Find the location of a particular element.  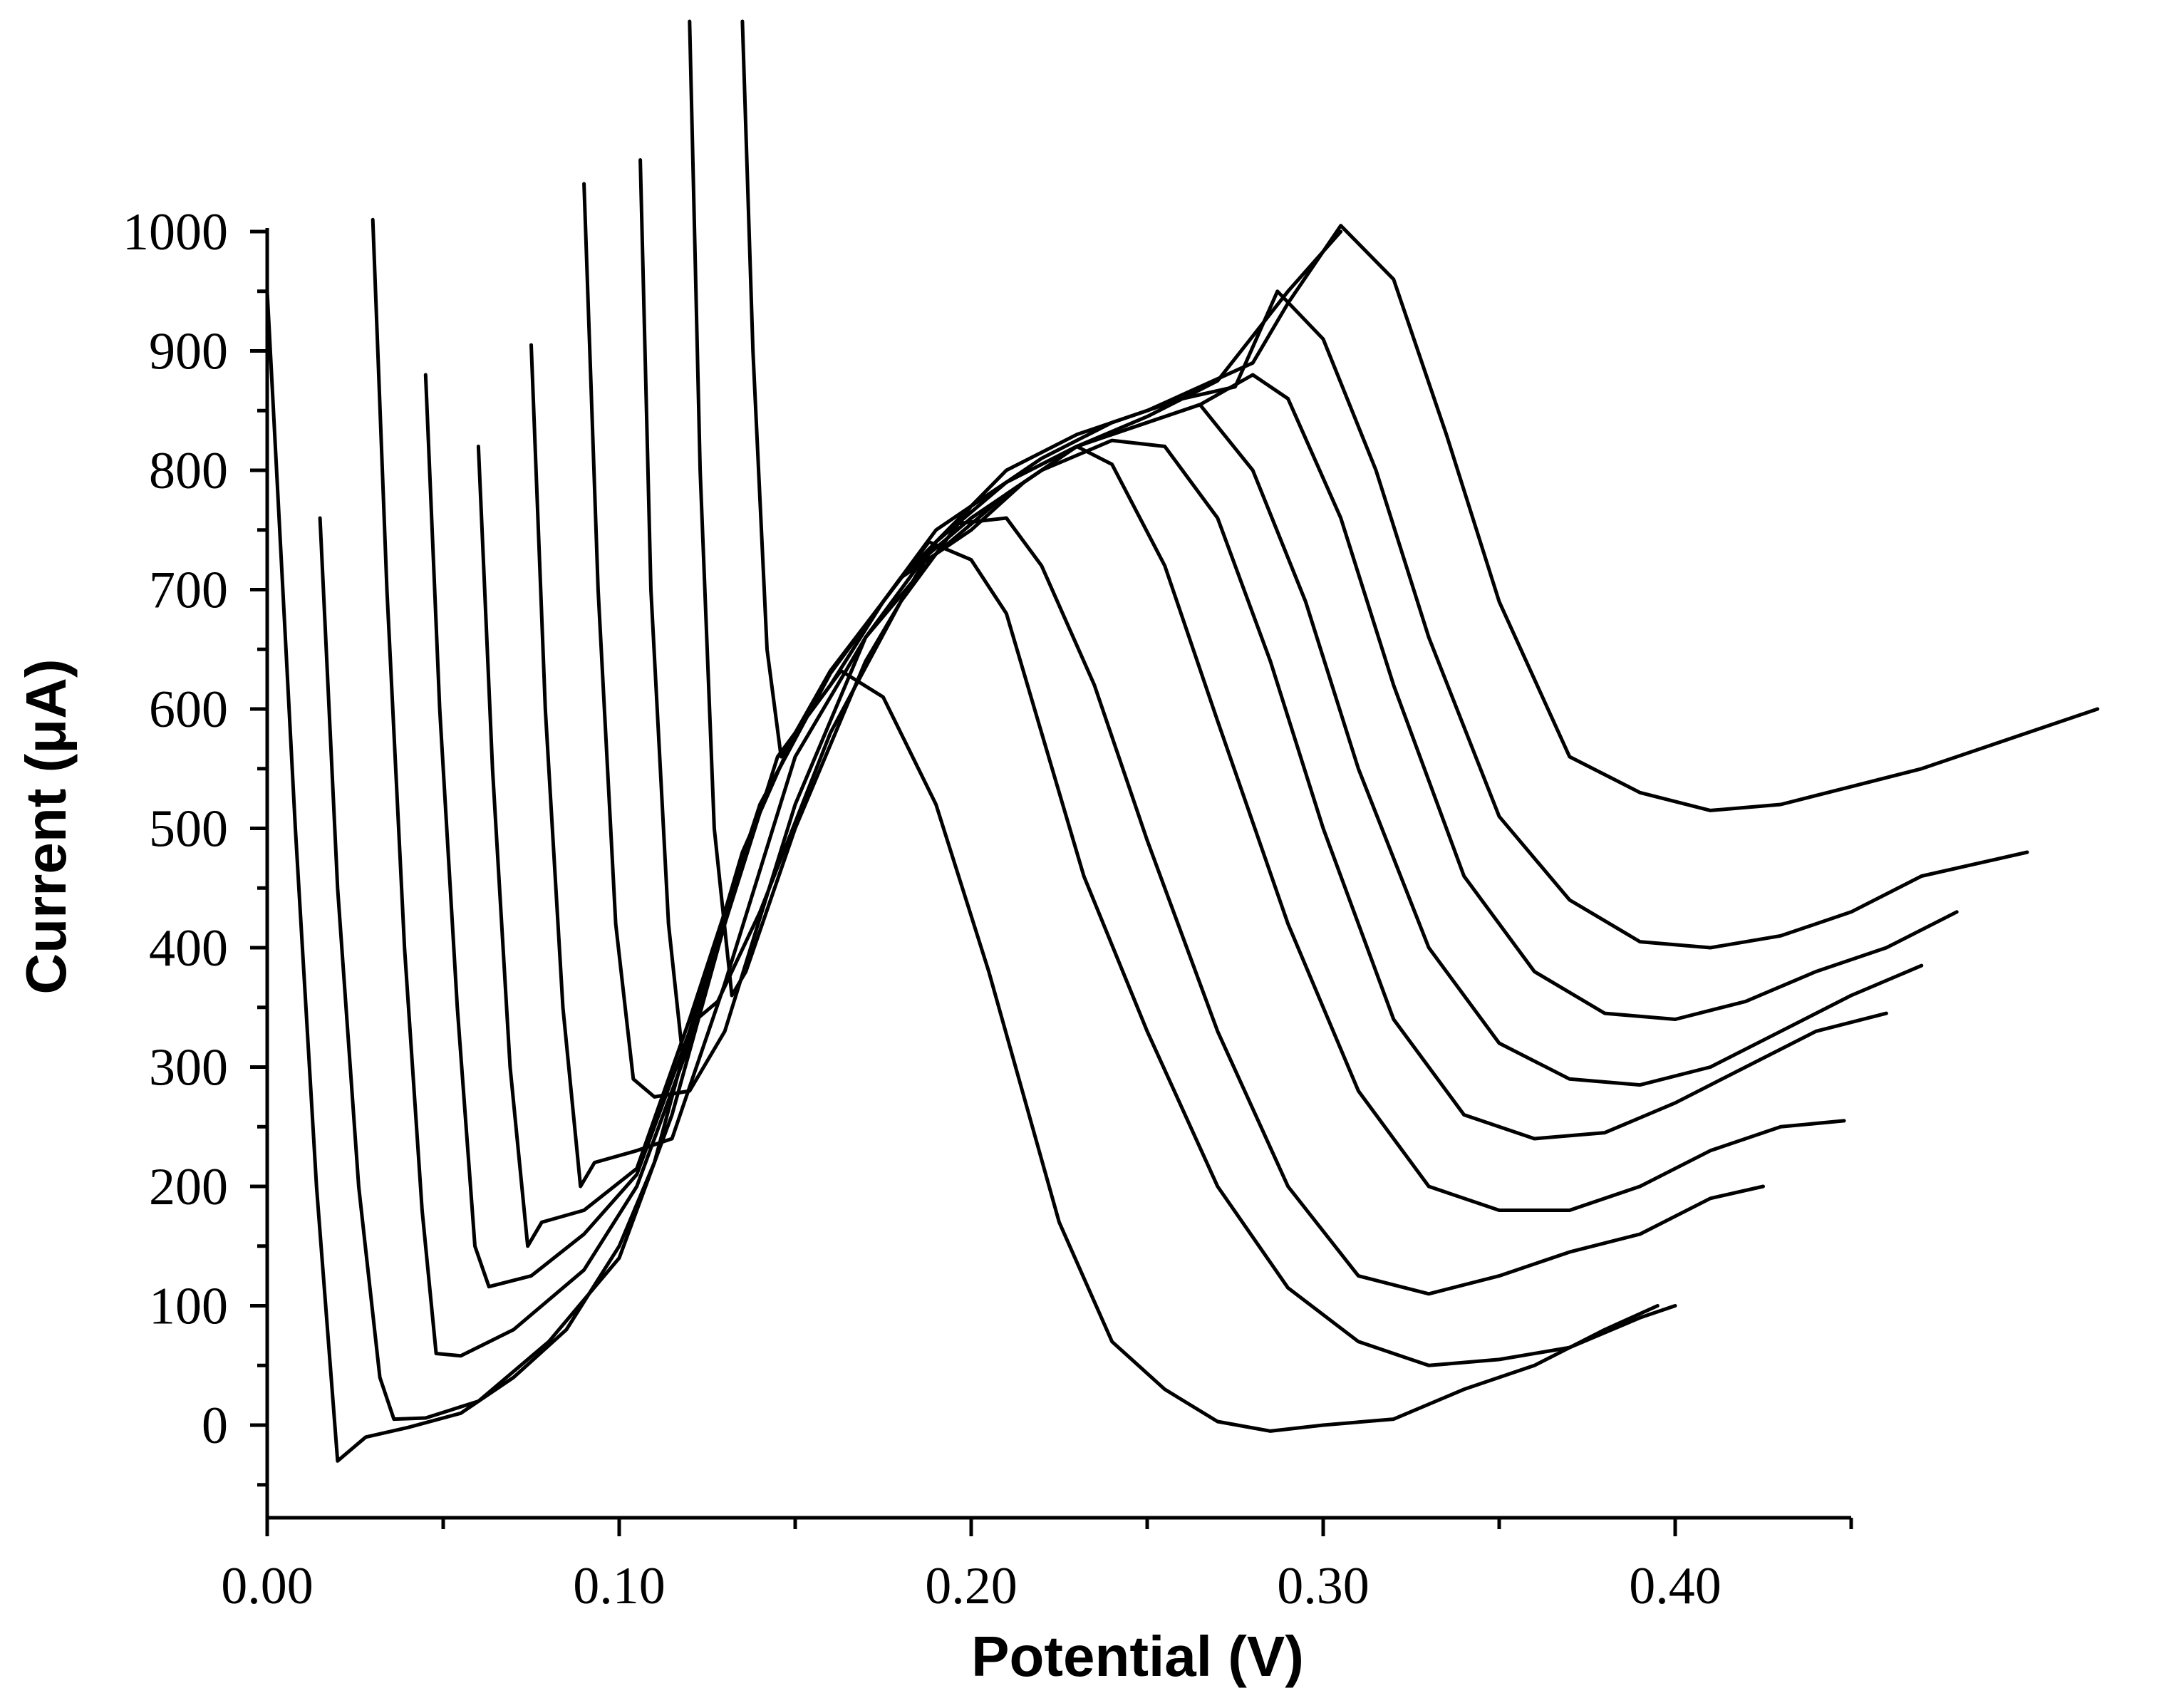

y-tick-label: 900 is located at coordinates (188, 352).